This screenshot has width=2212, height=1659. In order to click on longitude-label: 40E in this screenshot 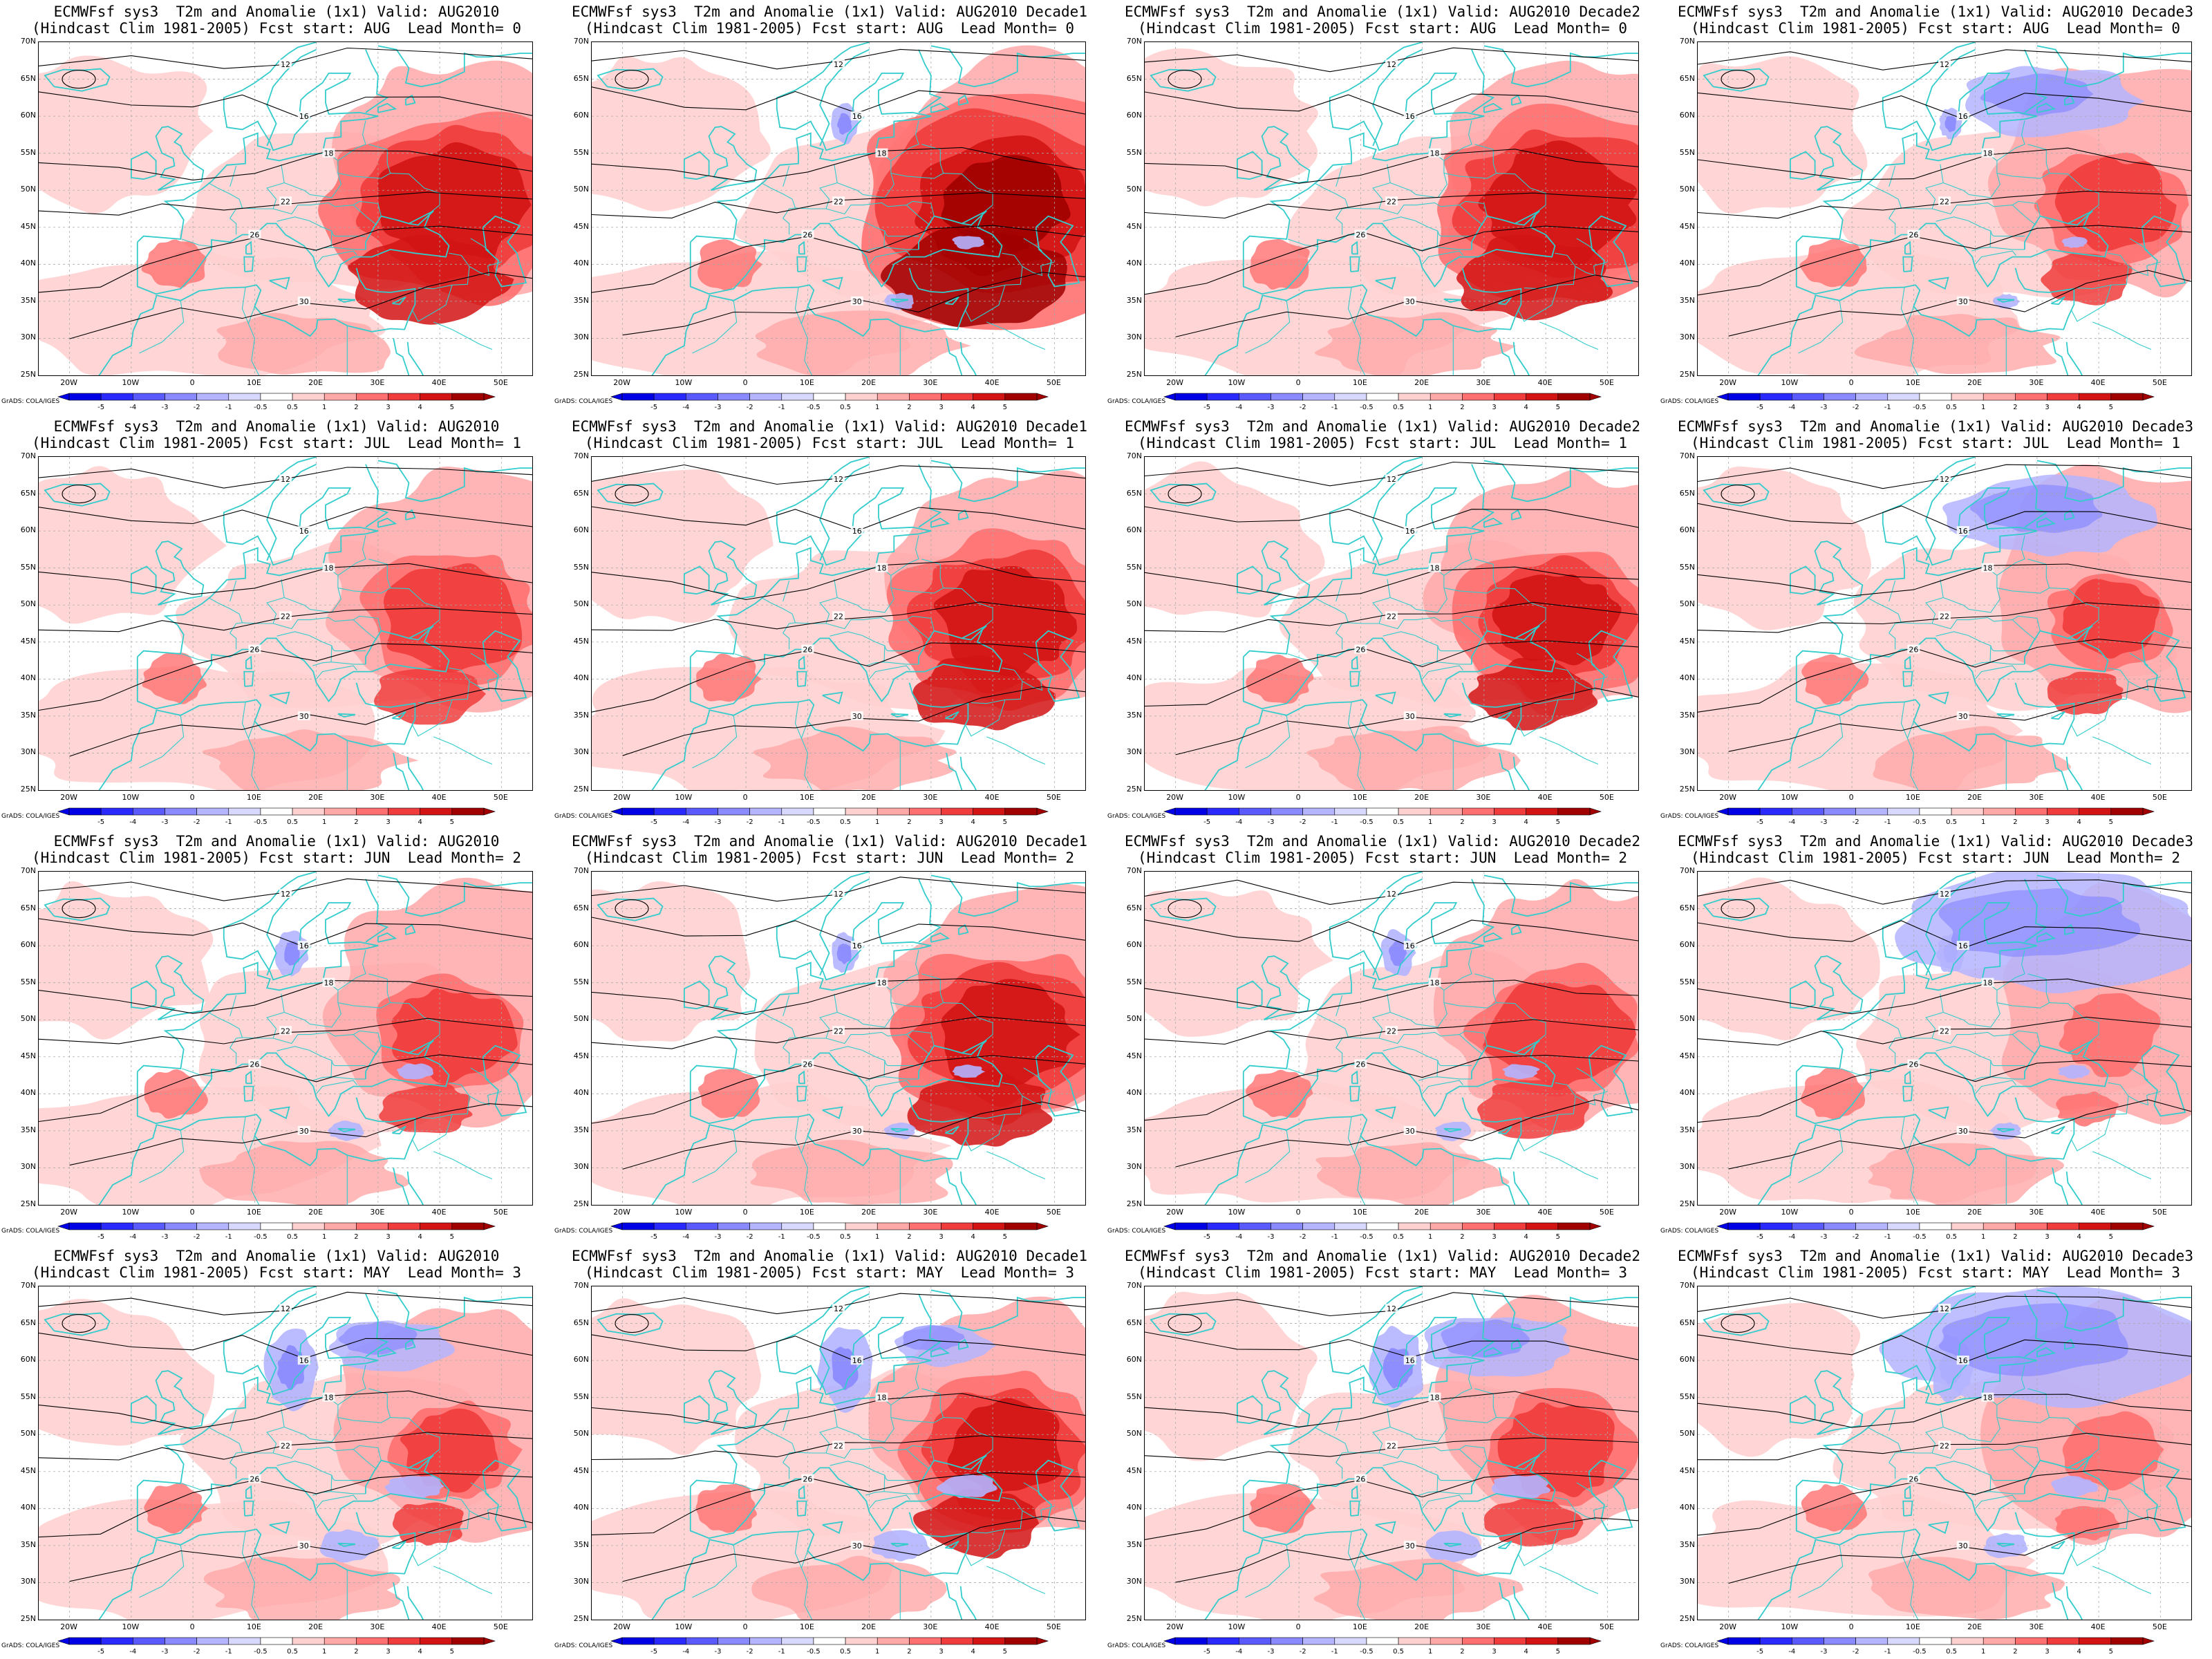, I will do `click(992, 798)`.